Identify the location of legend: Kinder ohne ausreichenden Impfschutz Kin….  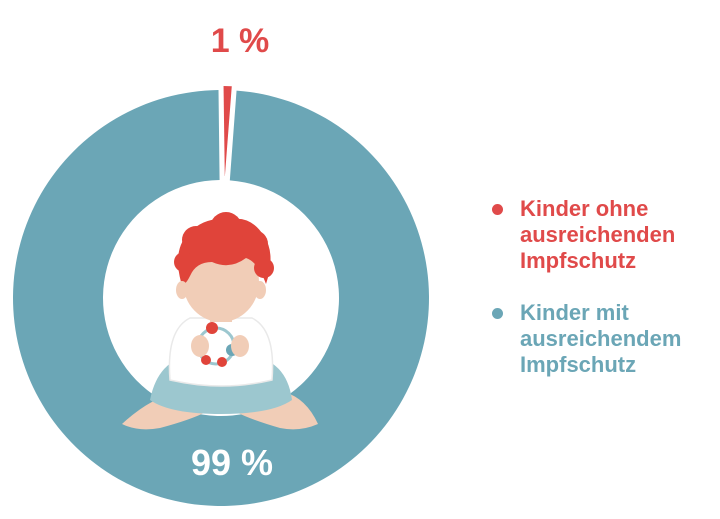
(602, 300).